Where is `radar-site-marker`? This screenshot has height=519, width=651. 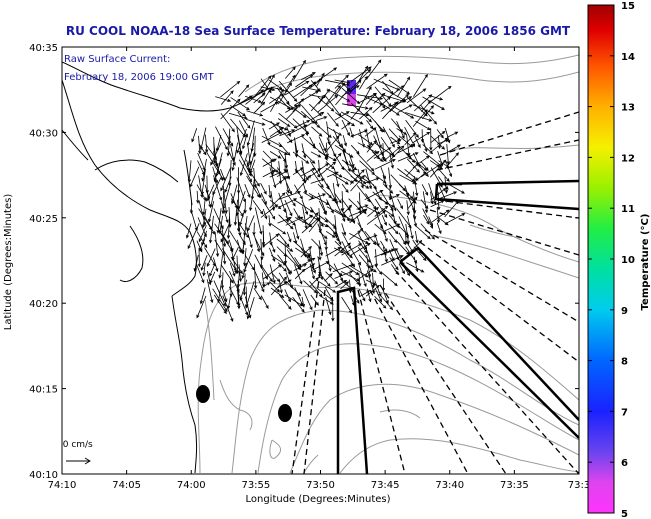 radar-site-marker is located at coordinates (285, 413).